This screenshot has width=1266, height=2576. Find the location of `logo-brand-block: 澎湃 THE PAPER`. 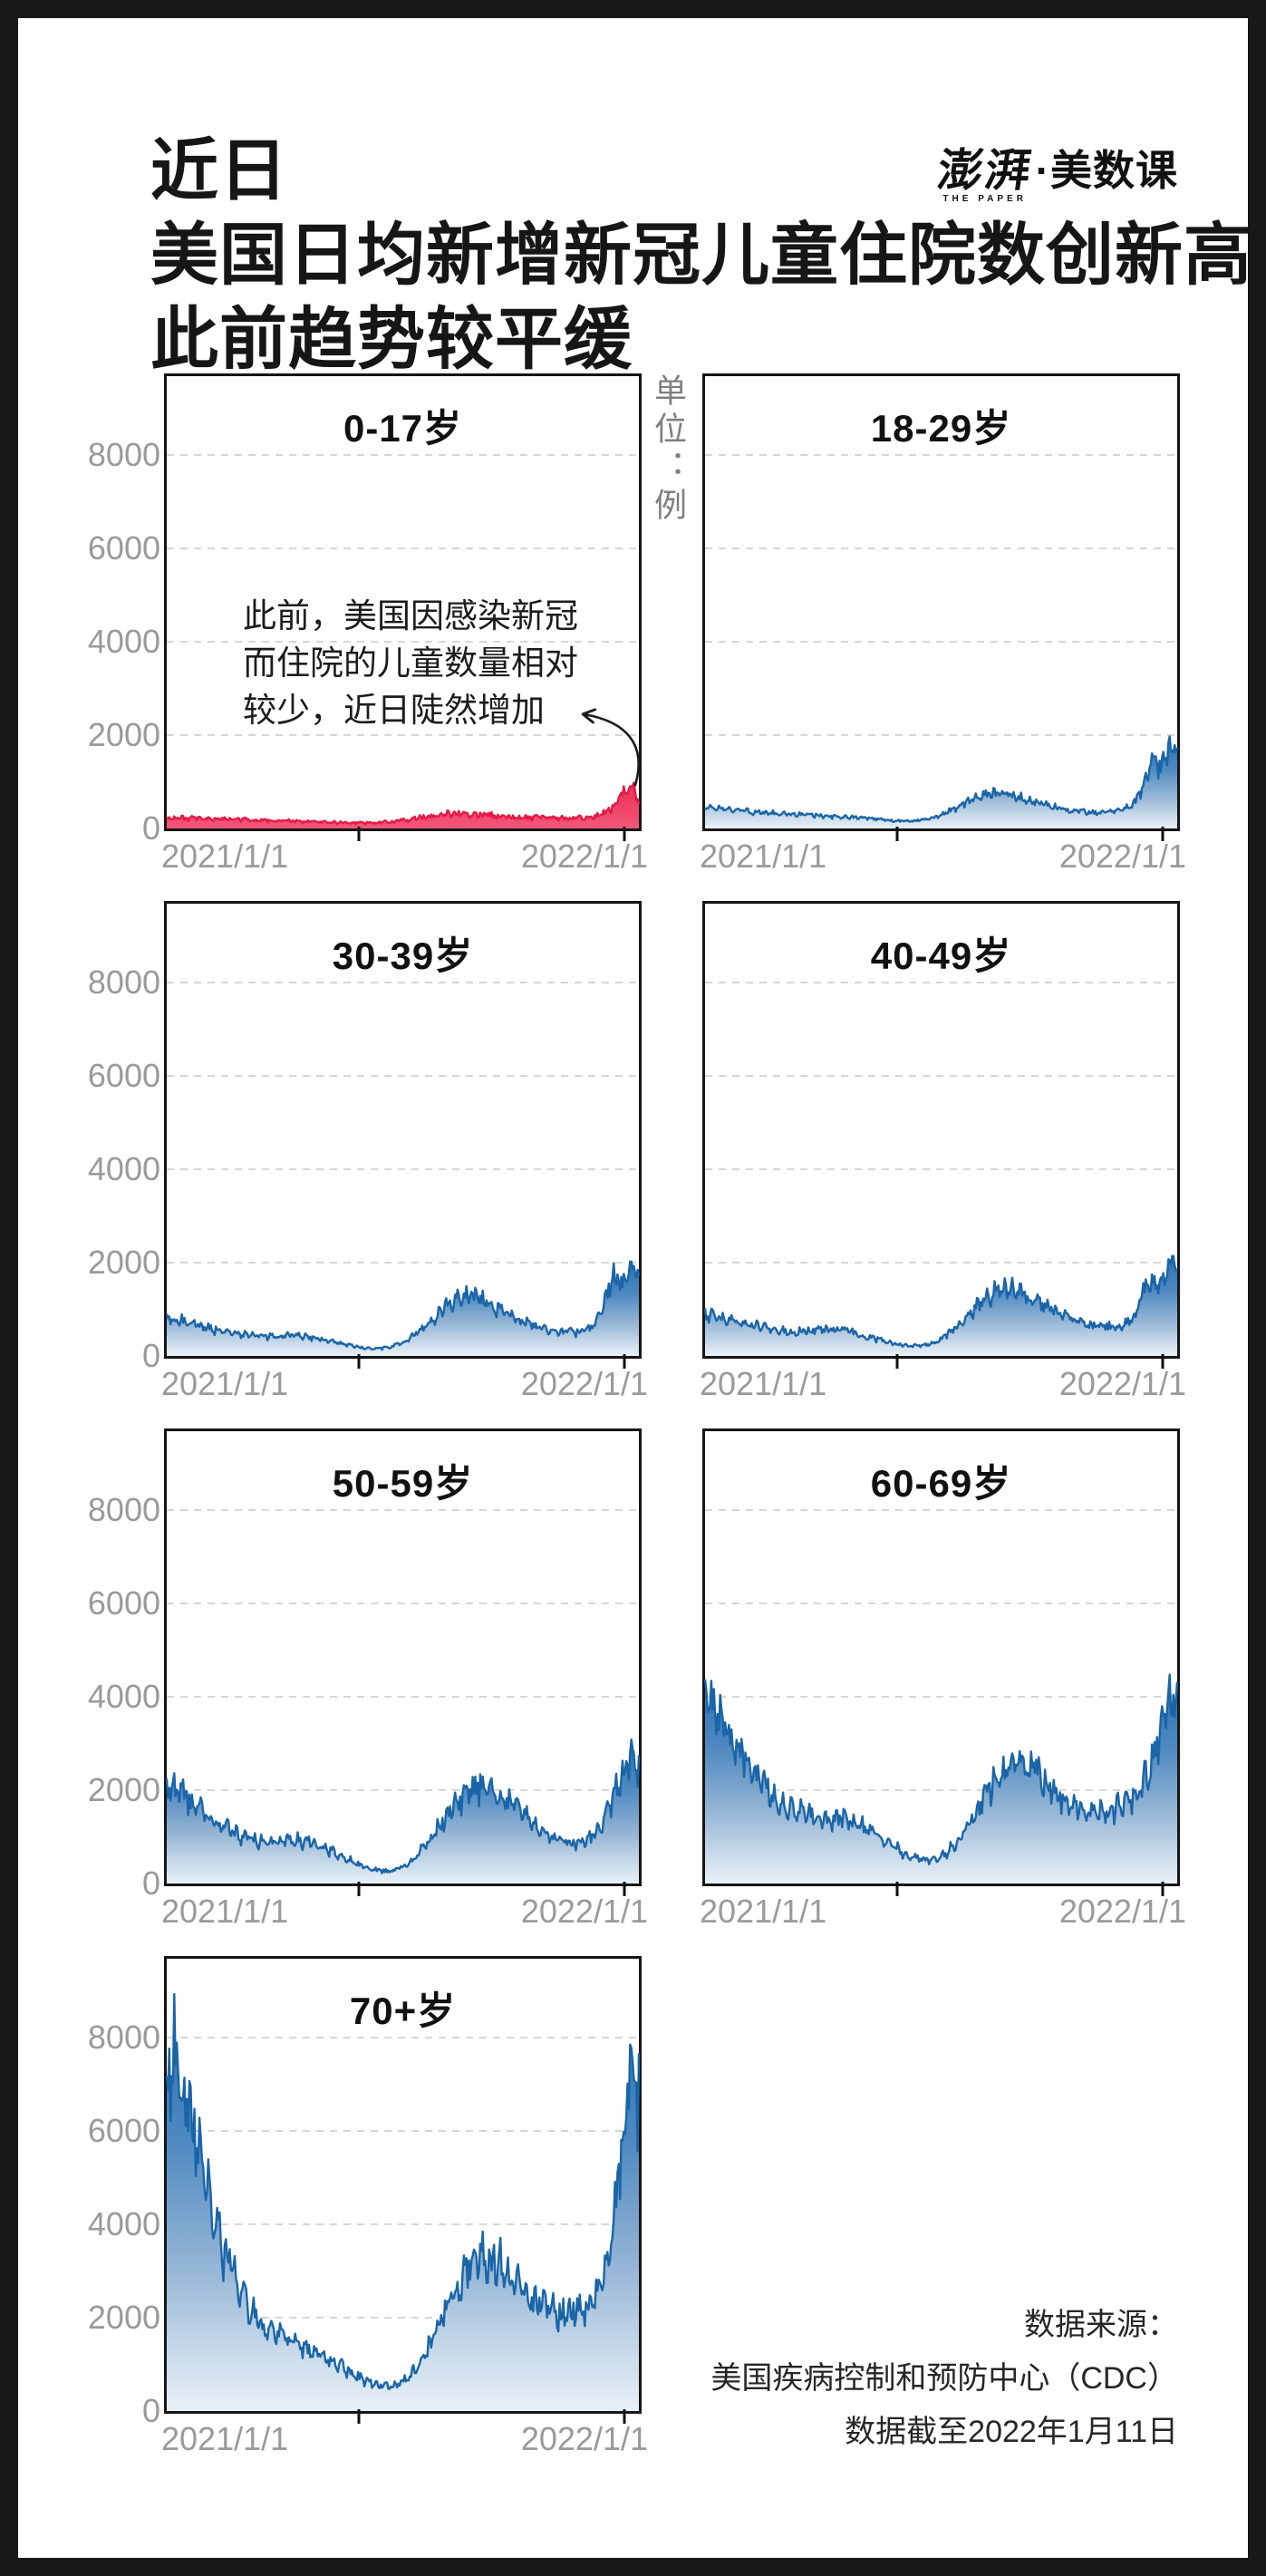

logo-brand-block: 澎湃 THE PAPER is located at coordinates (985, 173).